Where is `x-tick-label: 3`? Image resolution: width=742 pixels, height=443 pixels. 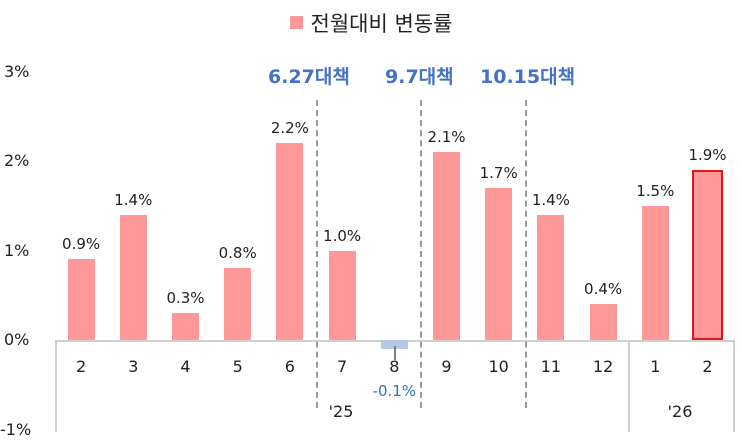
x-tick-label: 3 is located at coordinates (133, 366).